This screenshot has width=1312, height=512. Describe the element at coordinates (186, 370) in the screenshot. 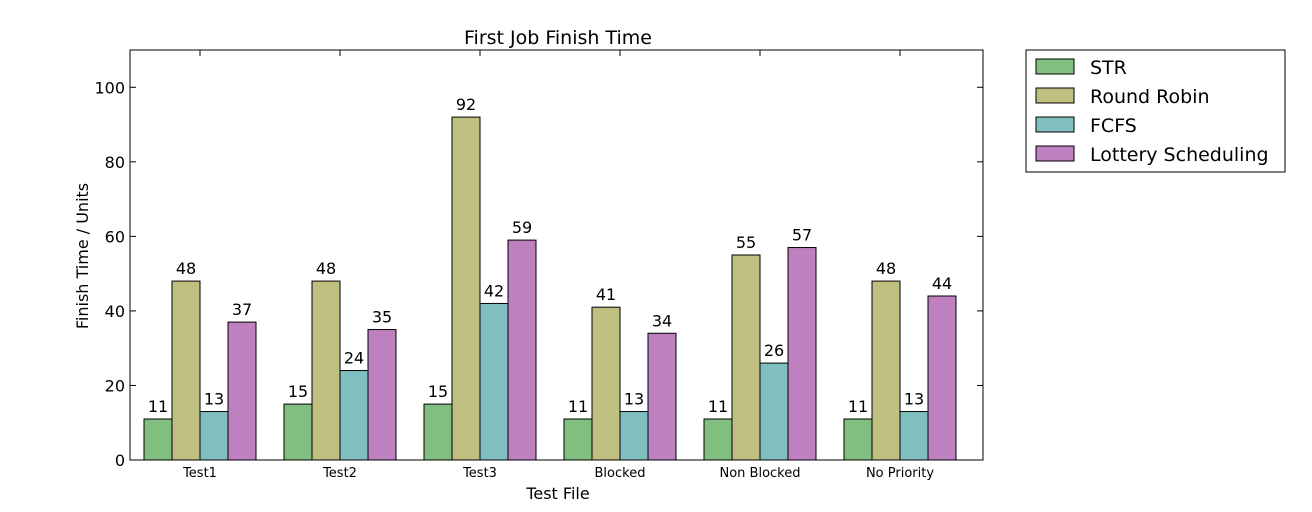

I see `bar-round-robin-test1` at that location.